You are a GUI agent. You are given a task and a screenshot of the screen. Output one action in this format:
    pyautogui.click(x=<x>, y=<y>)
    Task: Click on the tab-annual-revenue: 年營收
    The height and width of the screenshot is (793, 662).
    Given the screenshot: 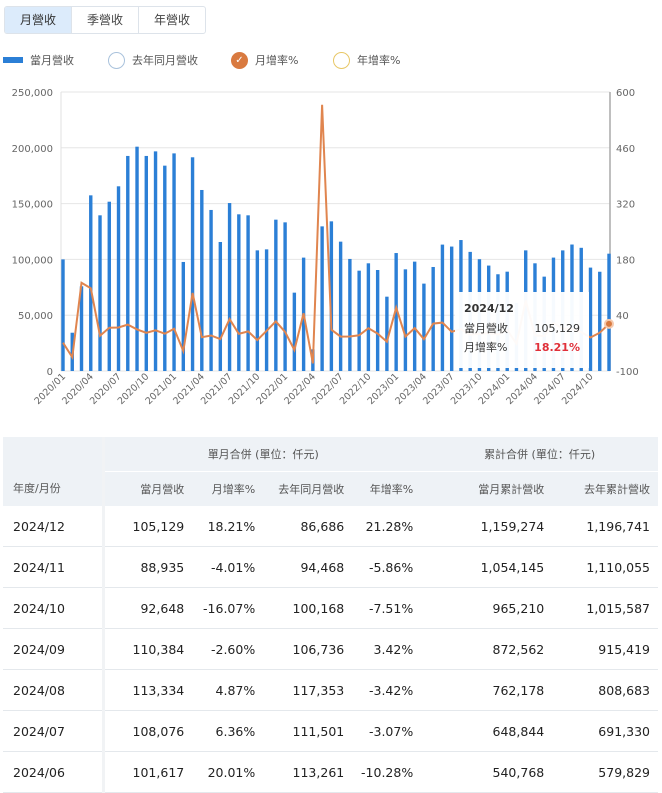 What is the action you would take?
    pyautogui.click(x=171, y=20)
    